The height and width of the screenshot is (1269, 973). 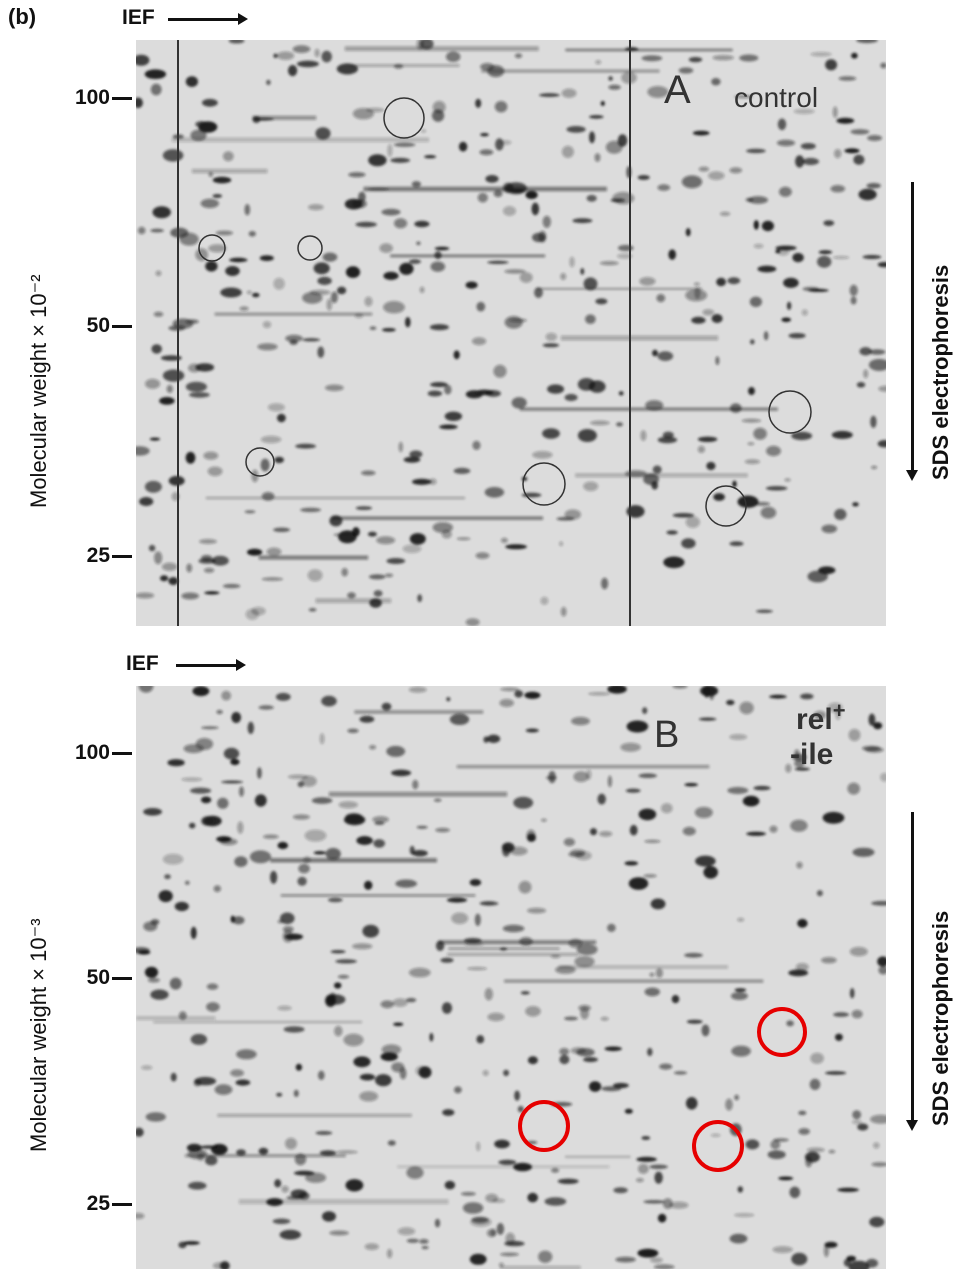 I want to click on y-tick-100-b: 100, so click(x=97, y=753).